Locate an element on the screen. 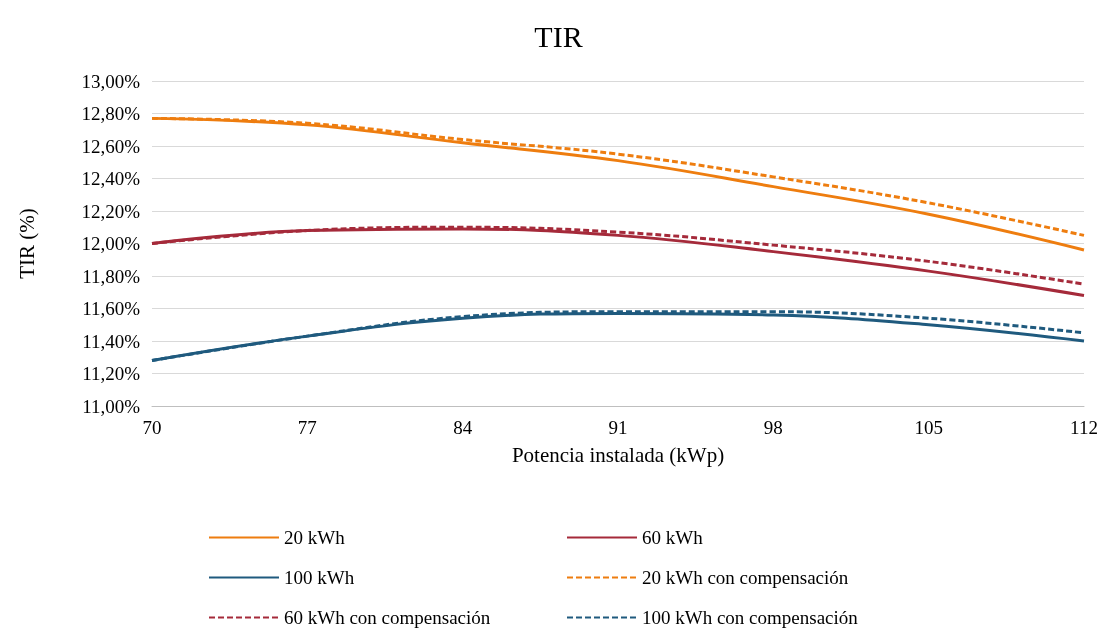 The height and width of the screenshot is (633, 1101). y-tick-label: 12,00% is located at coordinates (111, 243).